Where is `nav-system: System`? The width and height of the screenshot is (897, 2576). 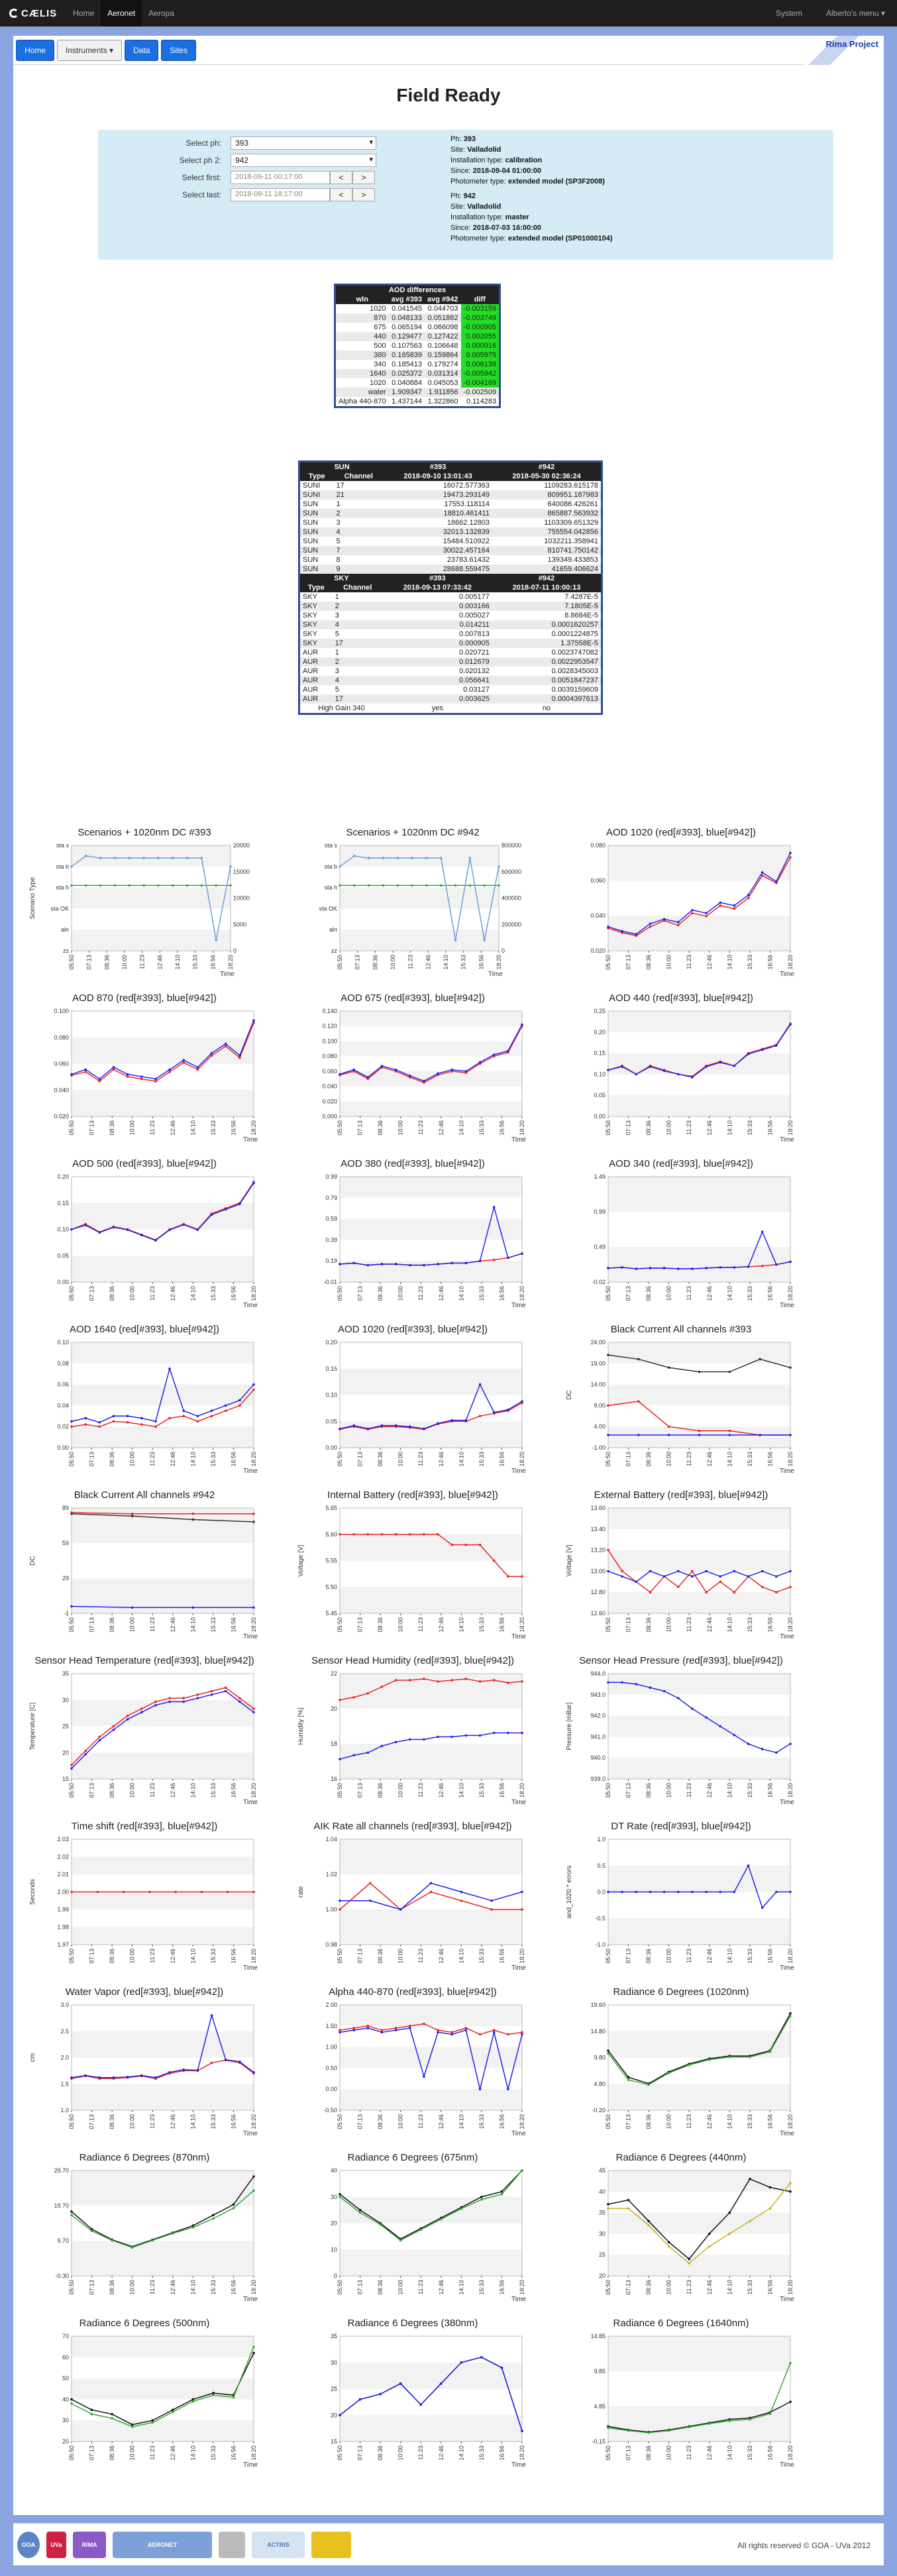
nav-system: System is located at coordinates (788, 14).